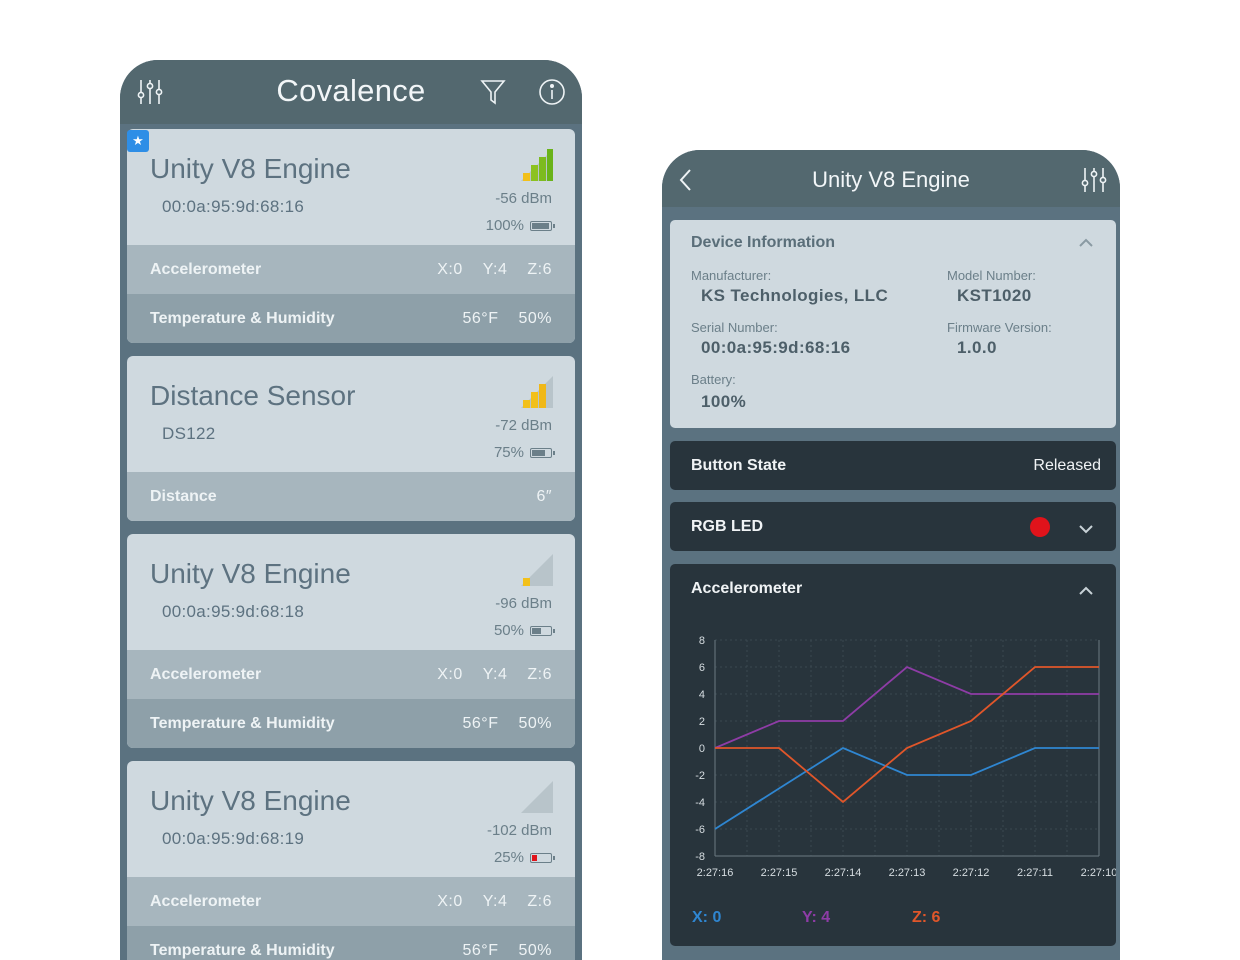  Describe the element at coordinates (189, 433) in the screenshot. I see `device-id: DS122` at that location.